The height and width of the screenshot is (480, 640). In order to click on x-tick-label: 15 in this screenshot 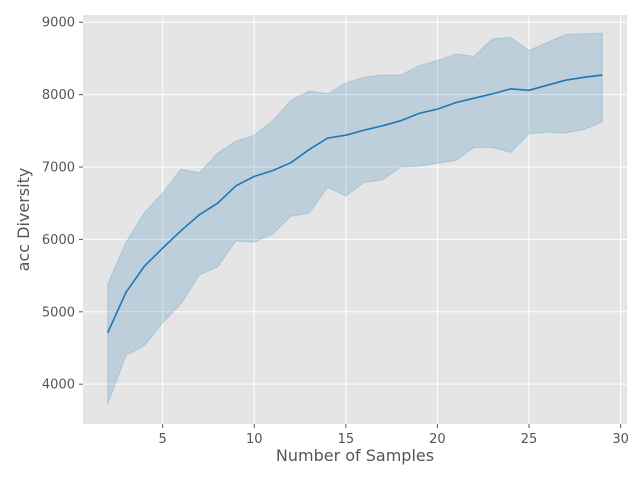, I will do `click(346, 439)`.